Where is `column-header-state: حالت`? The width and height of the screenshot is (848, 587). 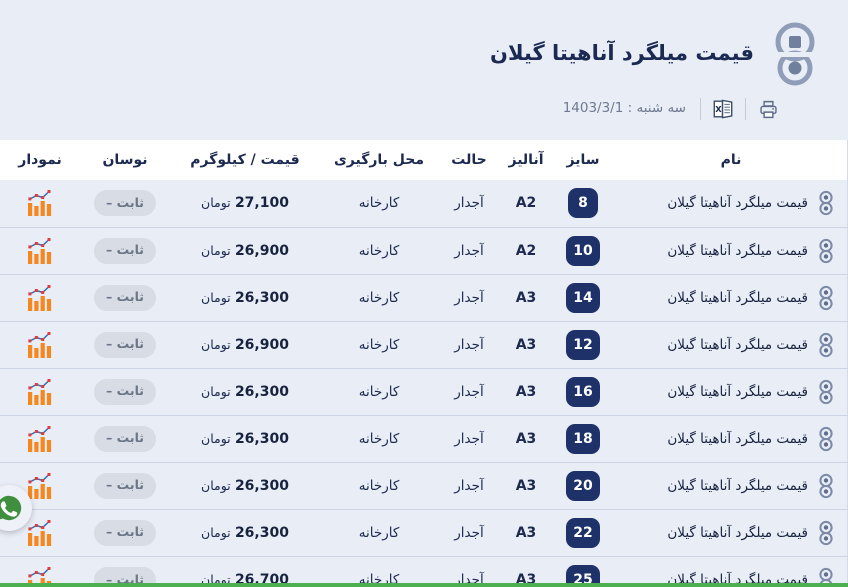
column-header-state: حالت is located at coordinates (469, 160).